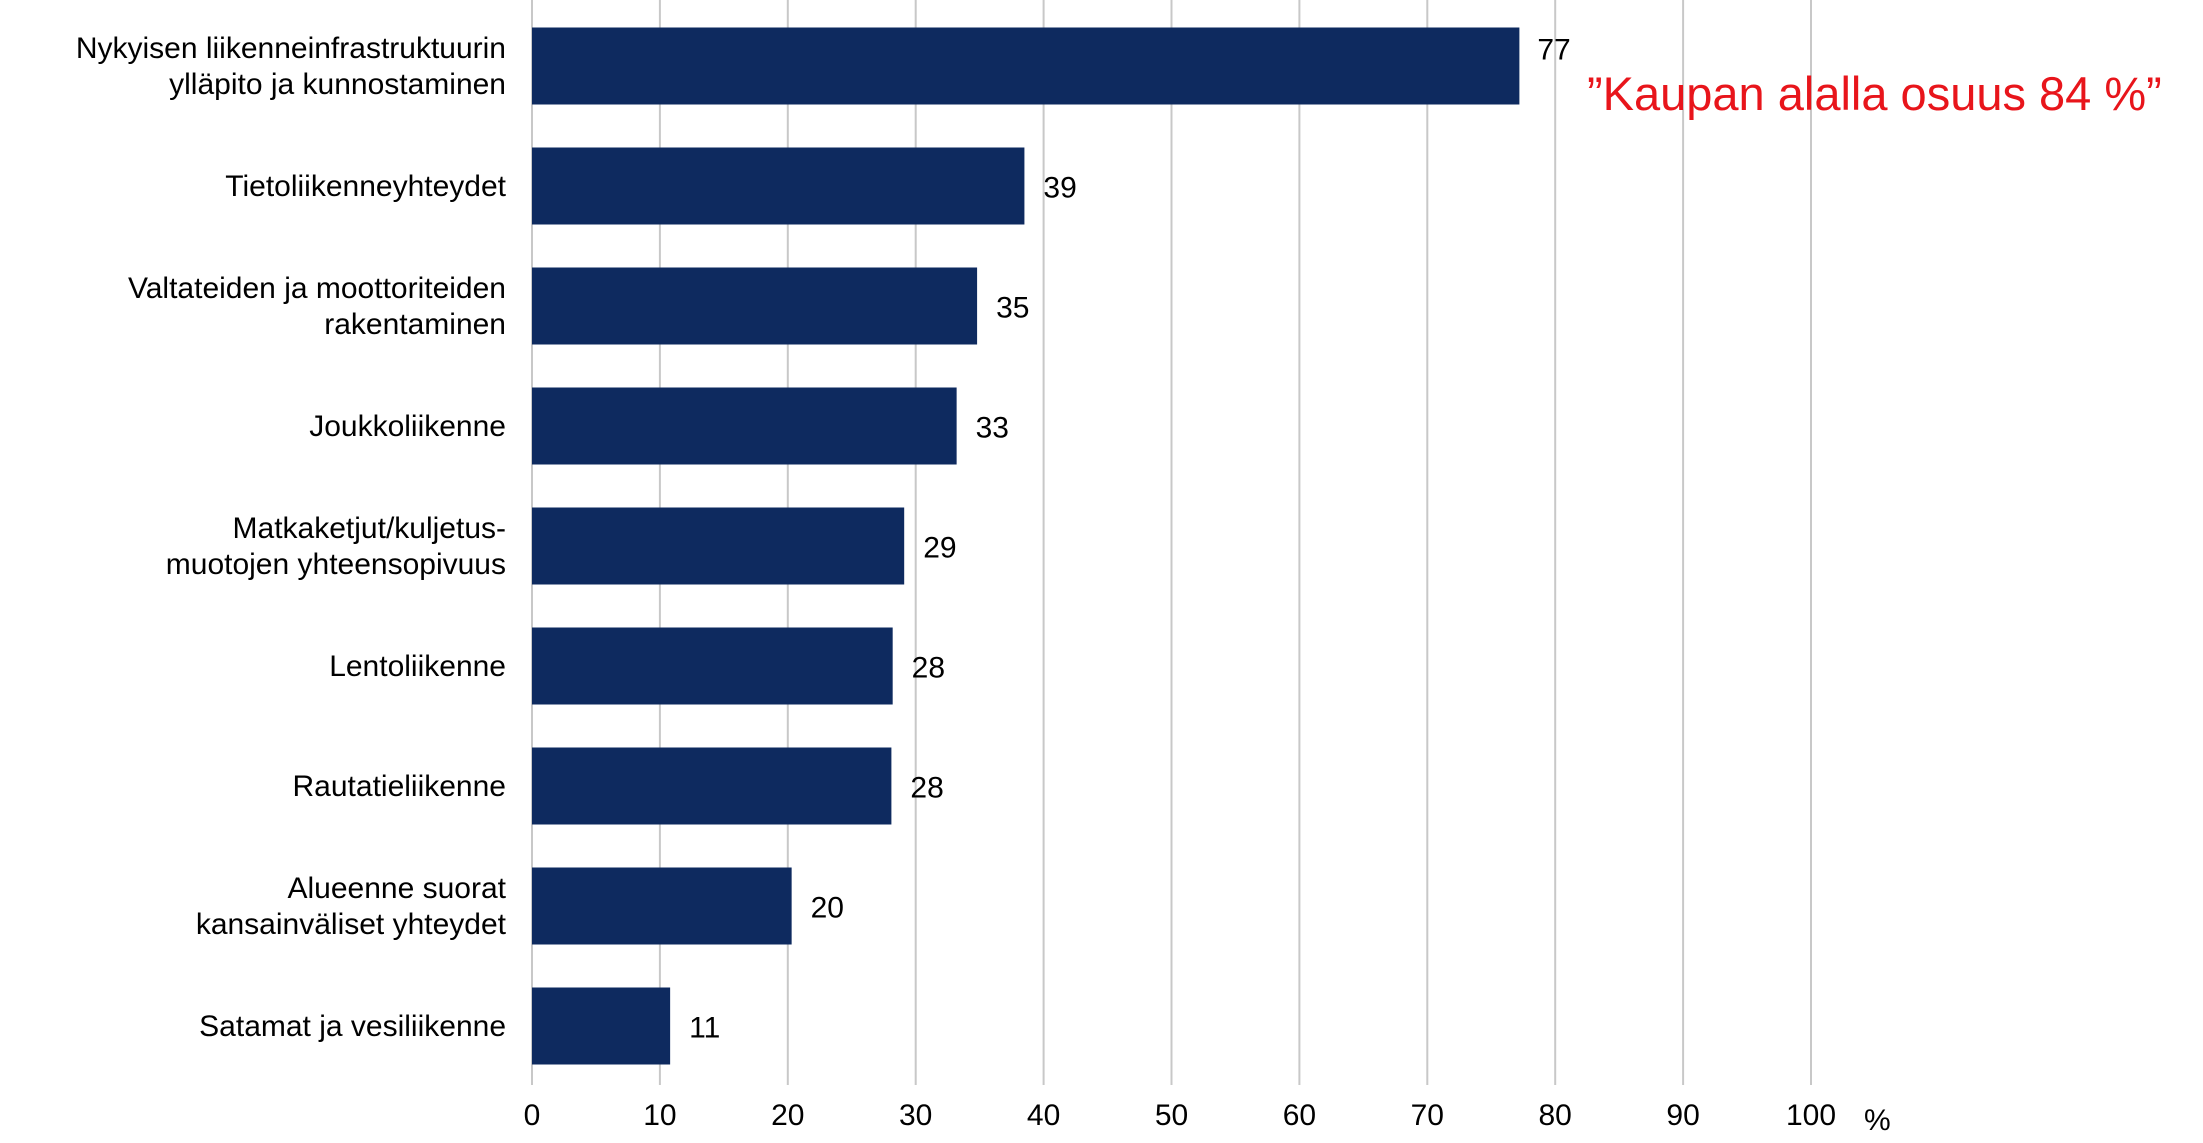 The height and width of the screenshot is (1143, 2203). I want to click on value-label: 35, so click(1012, 308).